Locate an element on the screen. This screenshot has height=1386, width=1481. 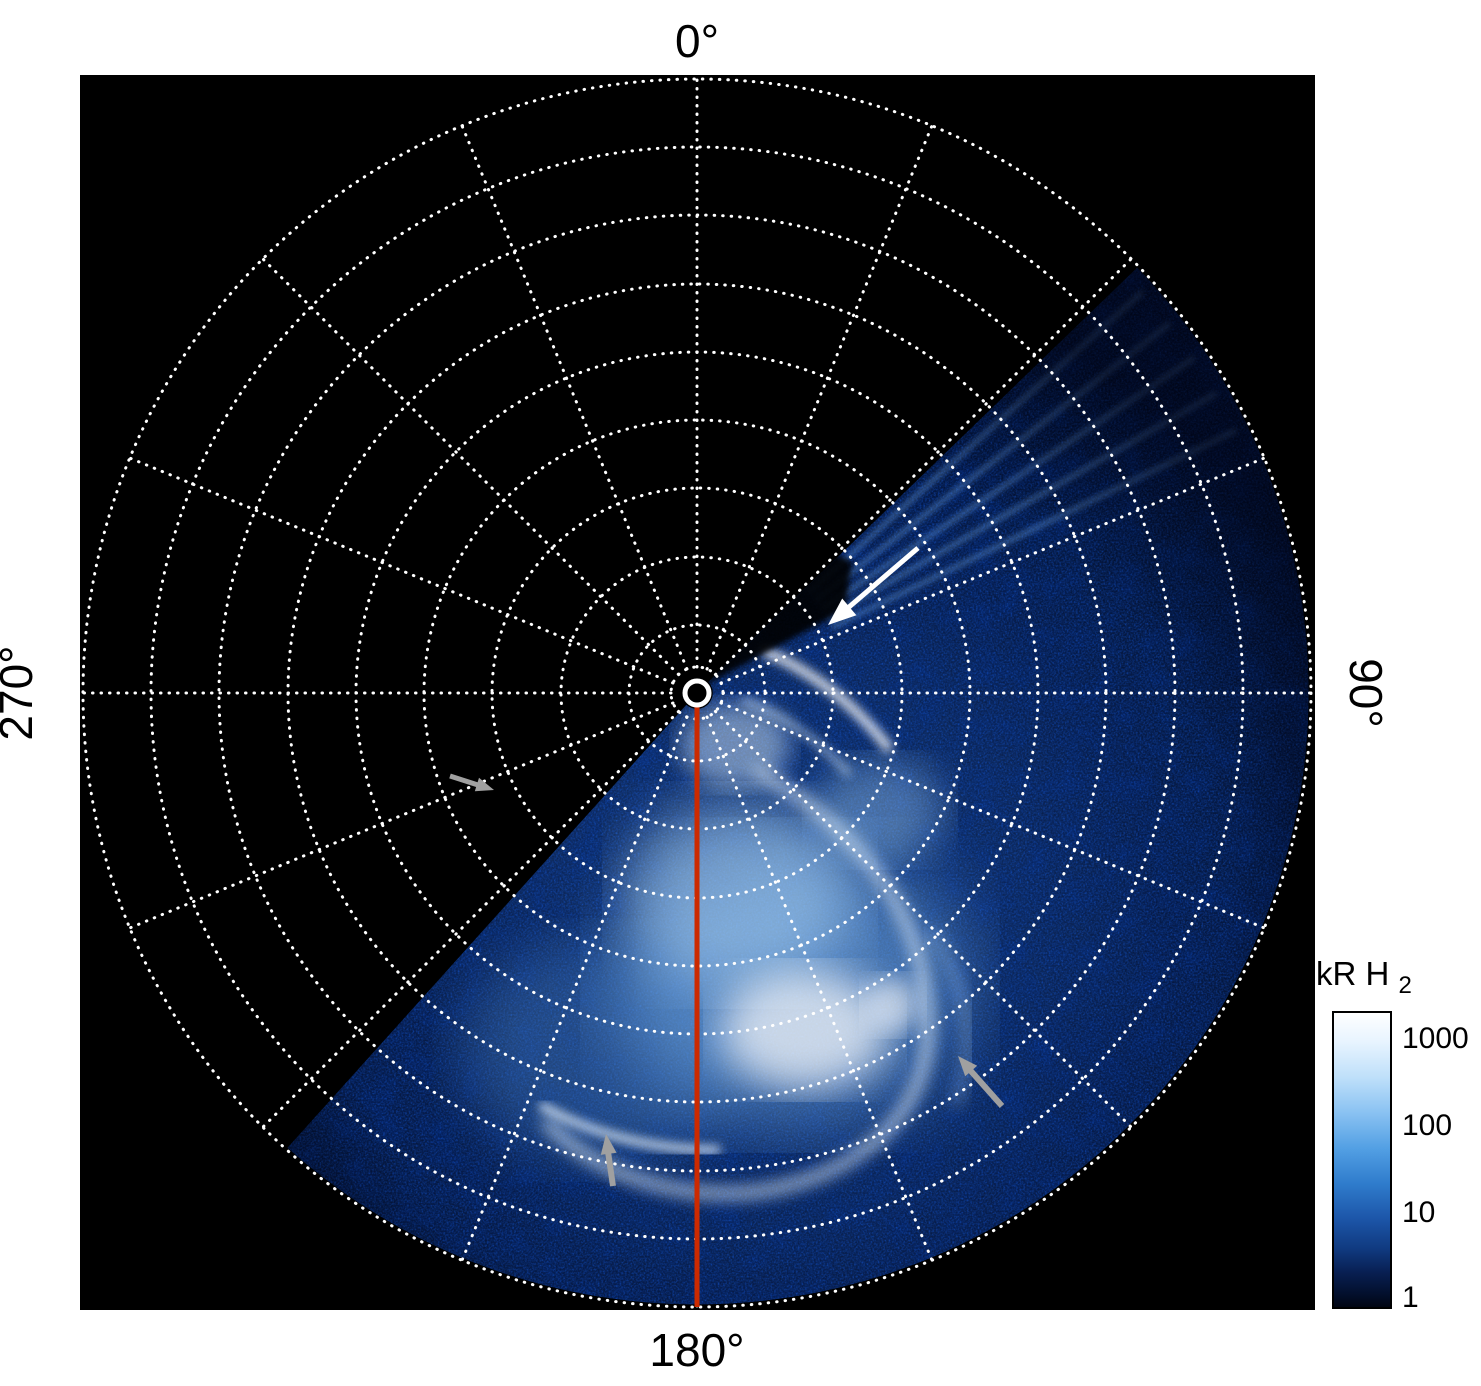
colorbar-tick-1000: 1000 is located at coordinates (1435, 1038).